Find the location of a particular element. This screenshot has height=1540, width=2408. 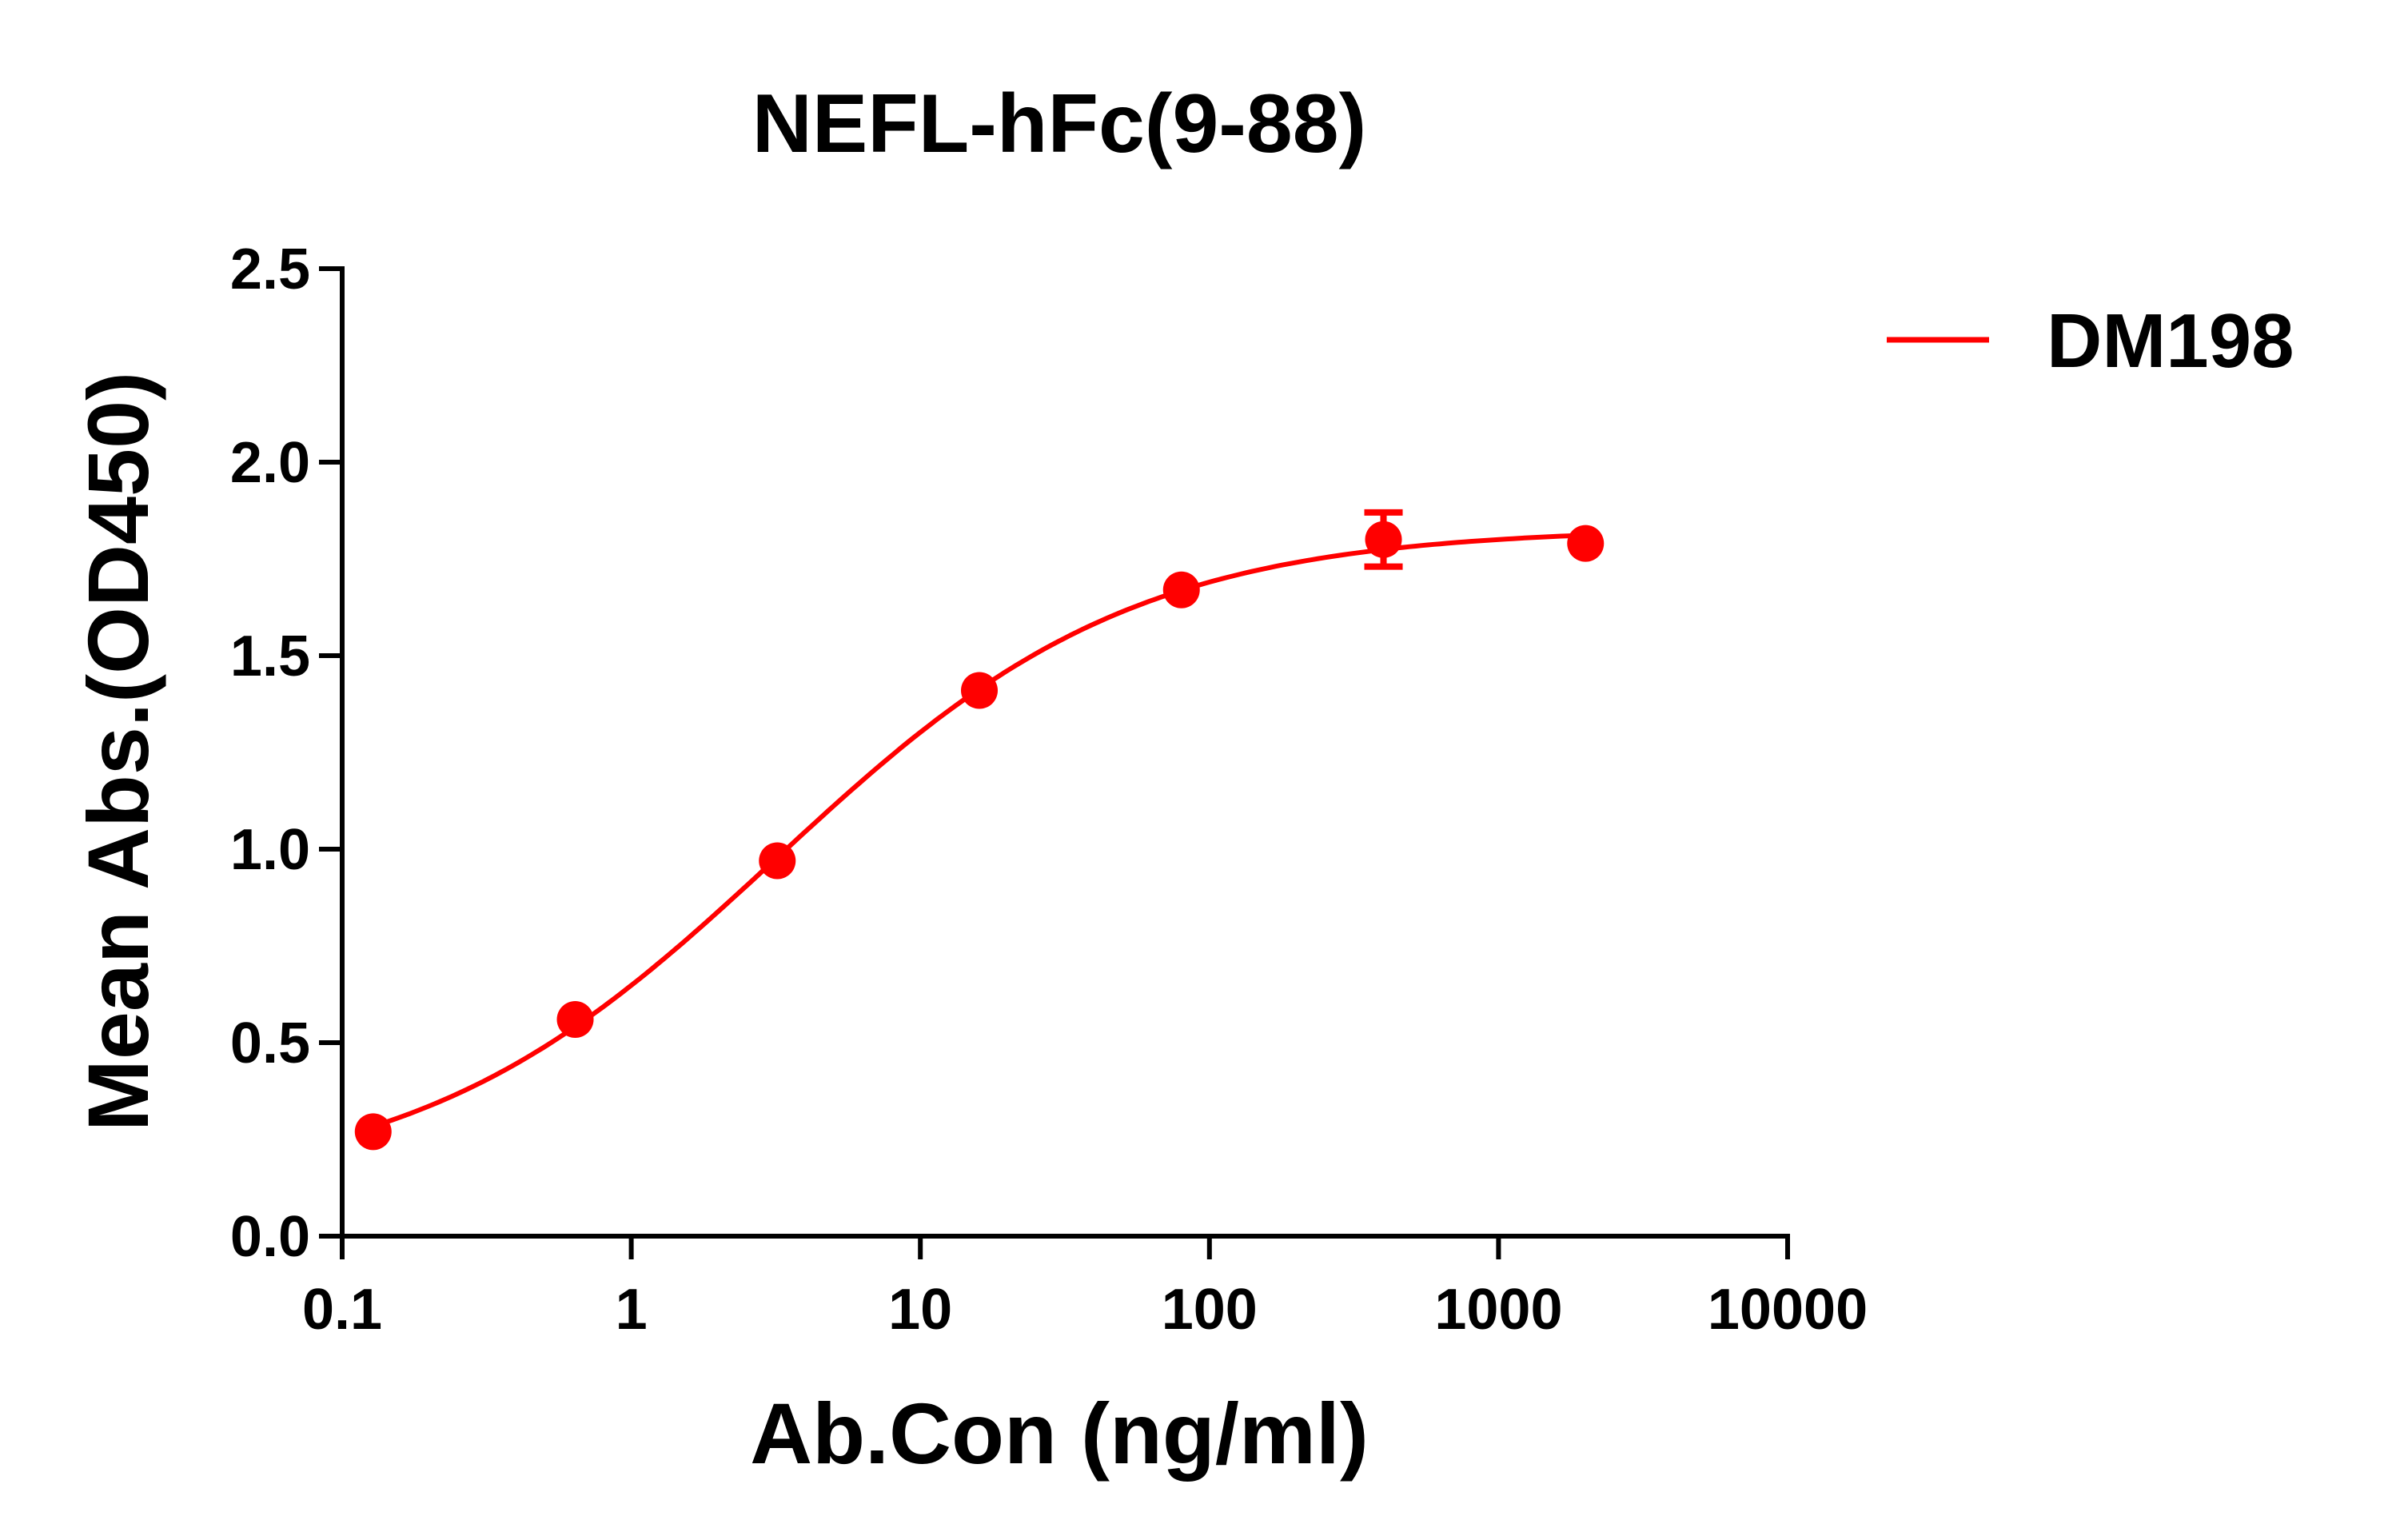

y-axis-label: Mean Abs.(OD450) is located at coordinates (118, 751).